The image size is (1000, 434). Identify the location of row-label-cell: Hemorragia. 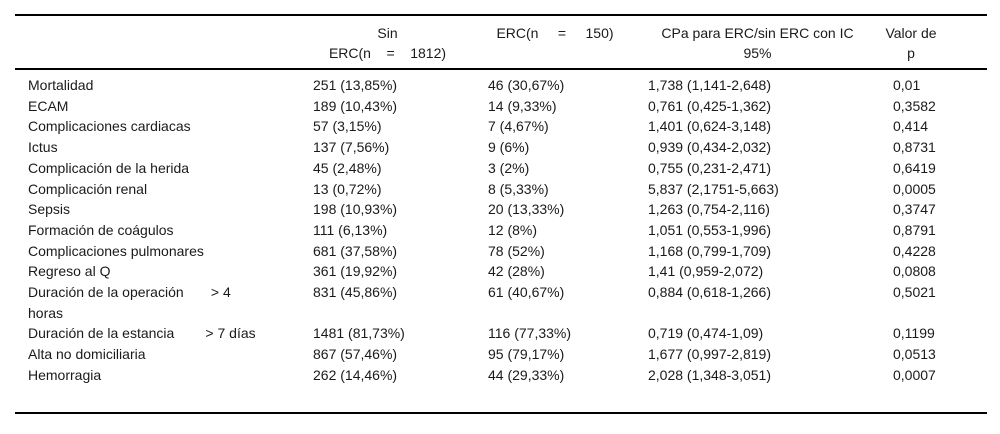
(65, 374).